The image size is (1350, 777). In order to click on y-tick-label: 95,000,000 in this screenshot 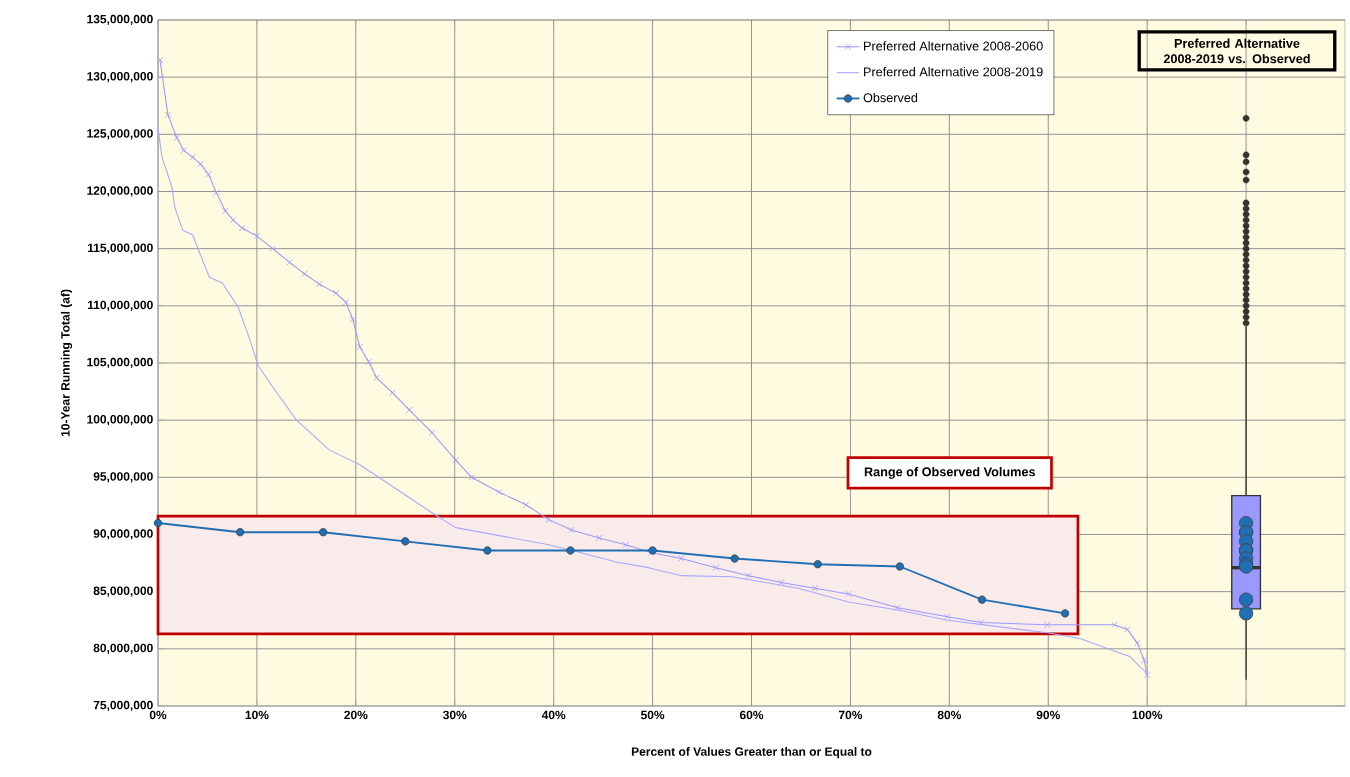, I will do `click(123, 477)`.